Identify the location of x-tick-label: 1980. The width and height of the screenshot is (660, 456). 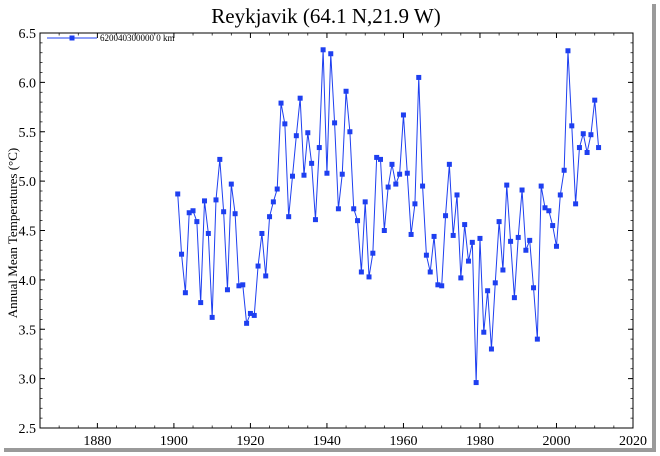
(480, 441).